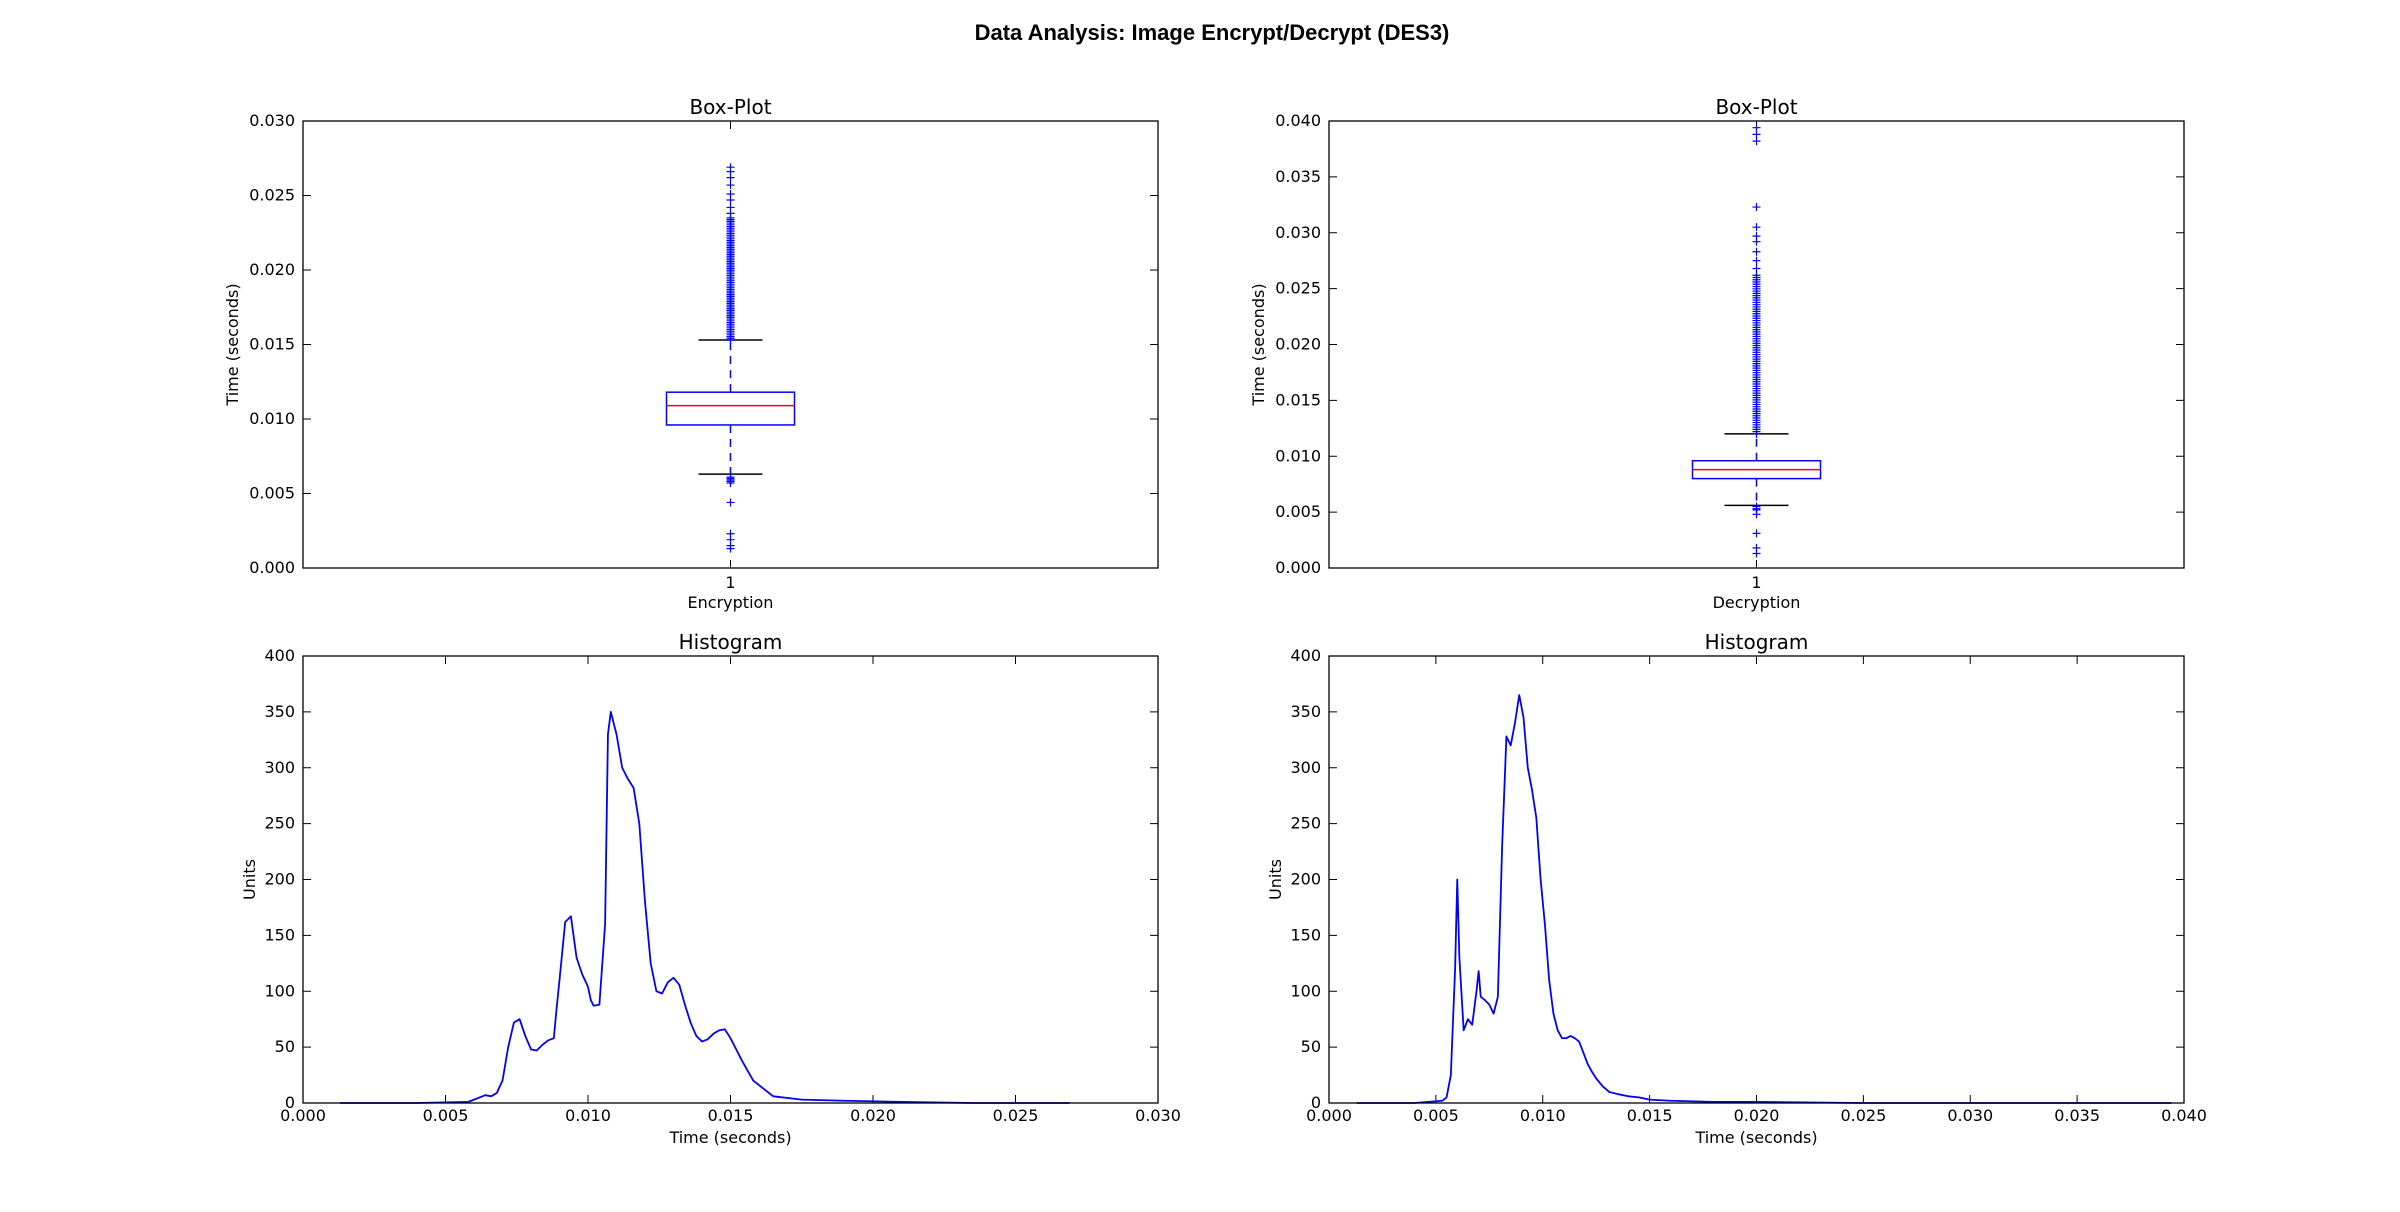  Describe the element at coordinates (731, 602) in the screenshot. I see `x-axis-label: Encryption` at that location.